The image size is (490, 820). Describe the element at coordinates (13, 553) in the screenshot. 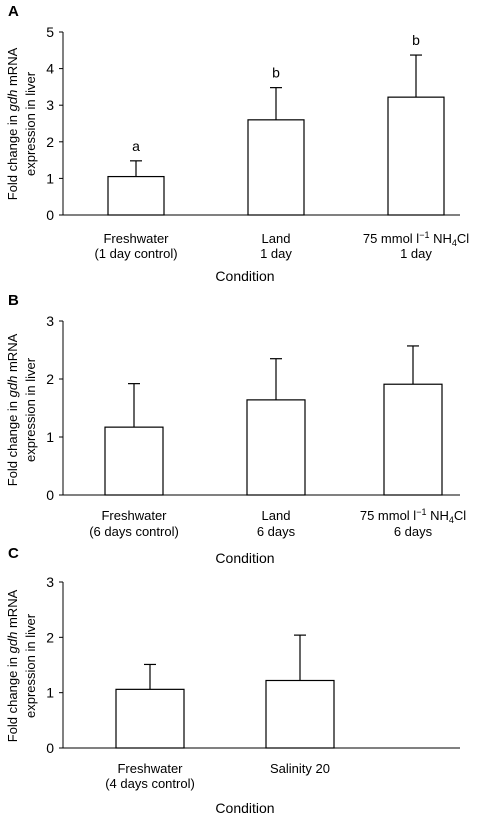

I see `panel-label: C` at that location.